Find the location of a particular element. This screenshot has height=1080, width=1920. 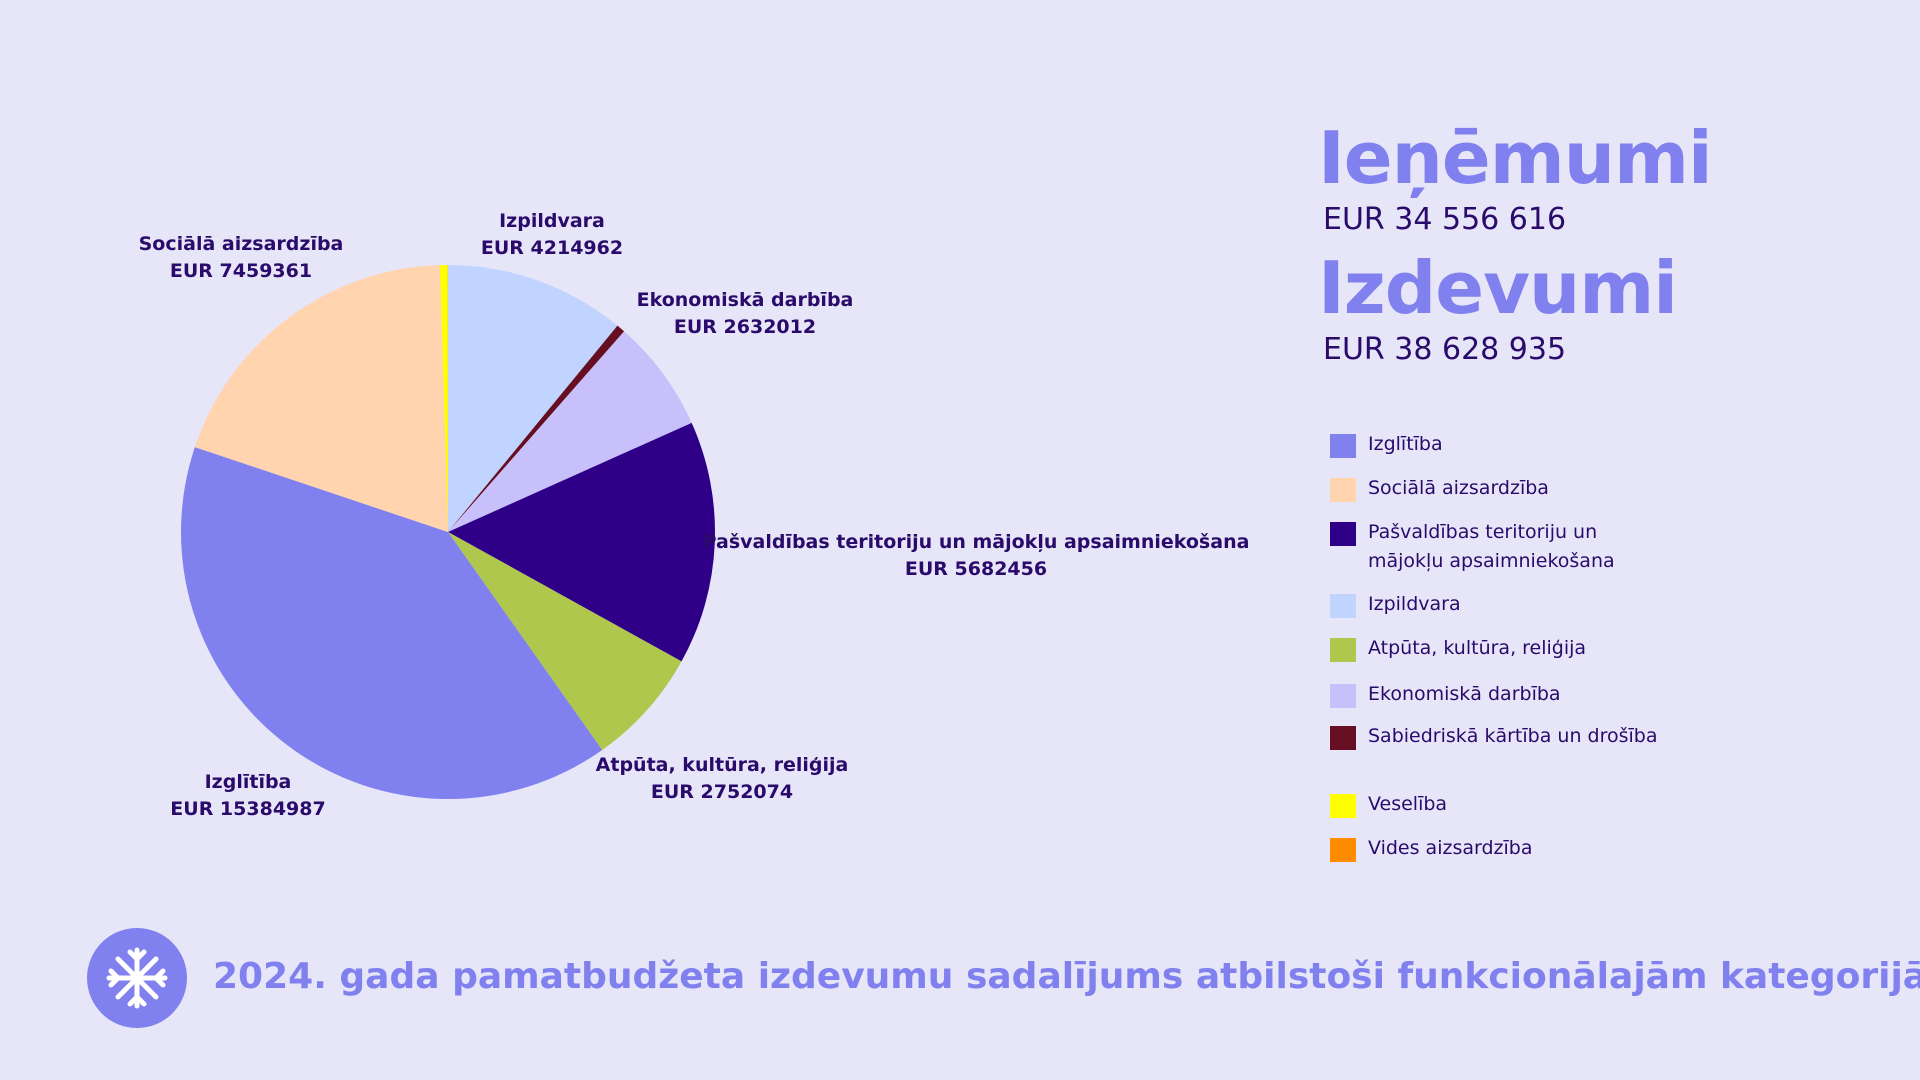

legend-item: Ekonomiskā darbība is located at coordinates (1445, 696).